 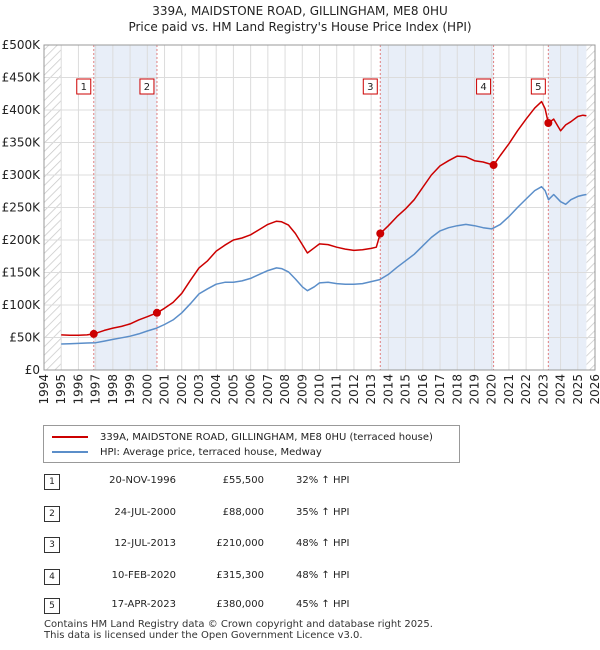 I want to click on x-tick-label: 2015, so click(x=406, y=389).